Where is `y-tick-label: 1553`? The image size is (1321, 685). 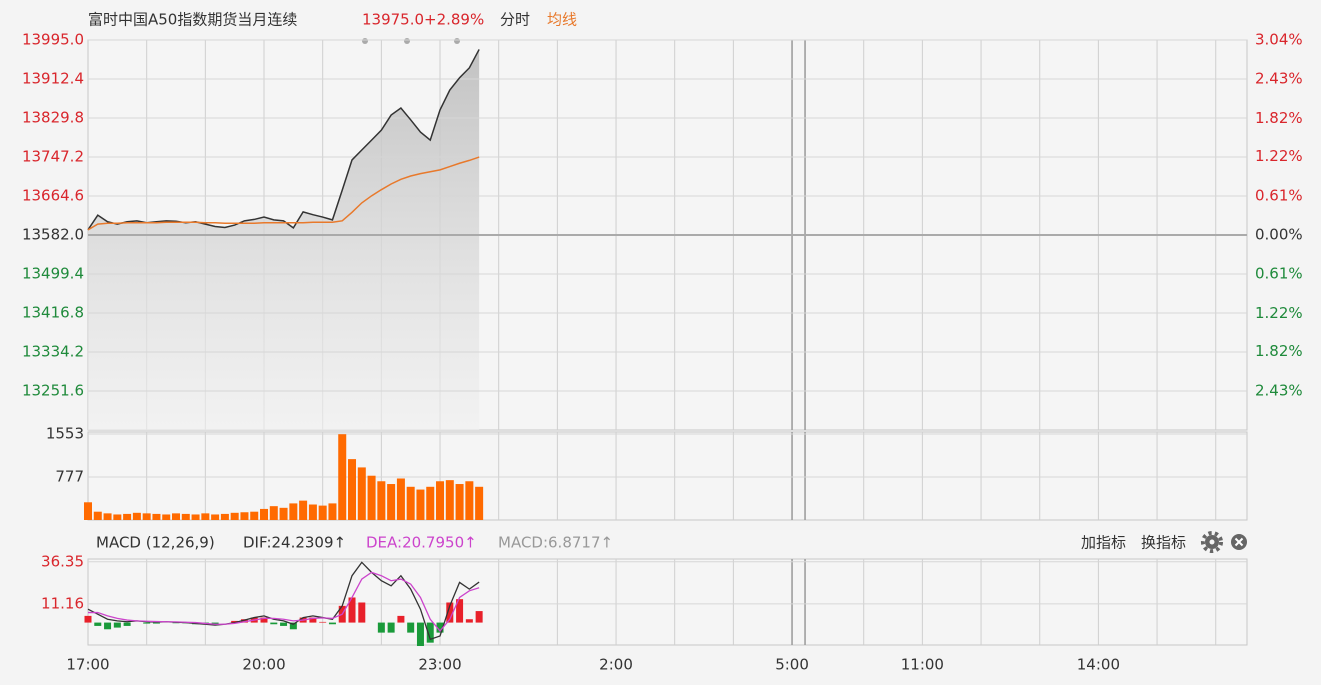
y-tick-label: 1553 is located at coordinates (65, 434).